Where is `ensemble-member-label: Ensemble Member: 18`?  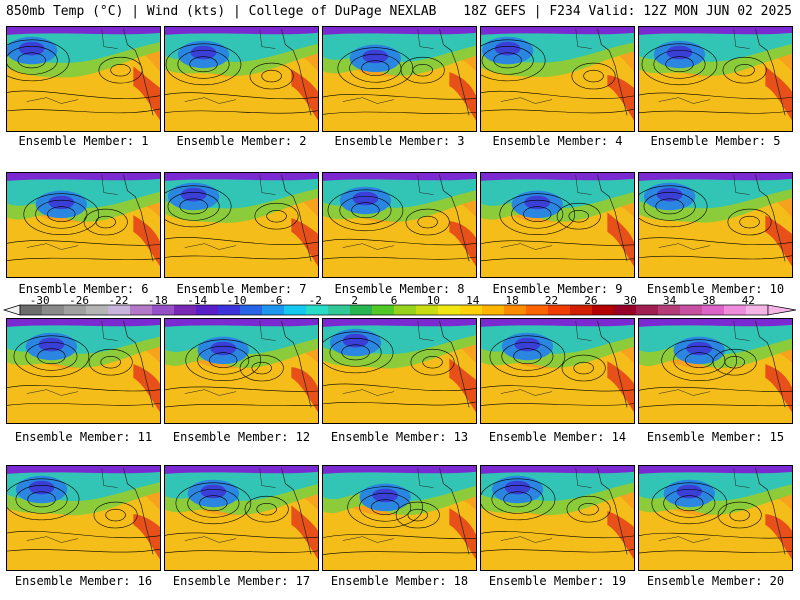
ensemble-member-label: Ensemble Member: 18 is located at coordinates (399, 581).